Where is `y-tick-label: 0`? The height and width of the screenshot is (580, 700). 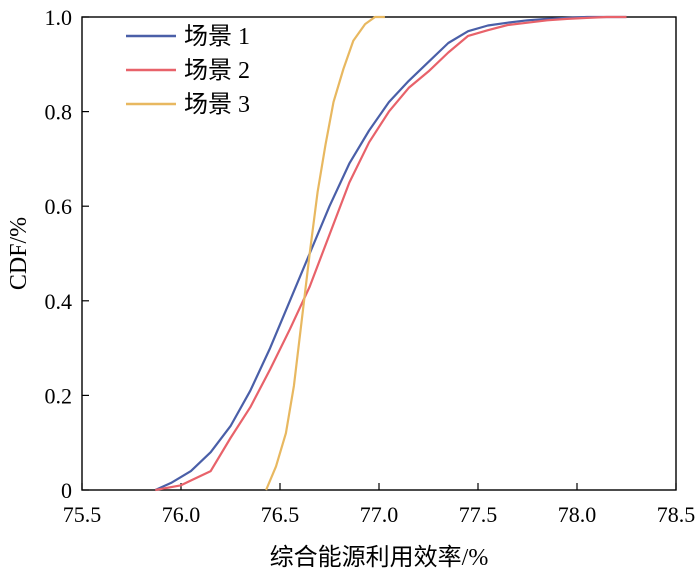
y-tick-label: 0 is located at coordinates (66, 490).